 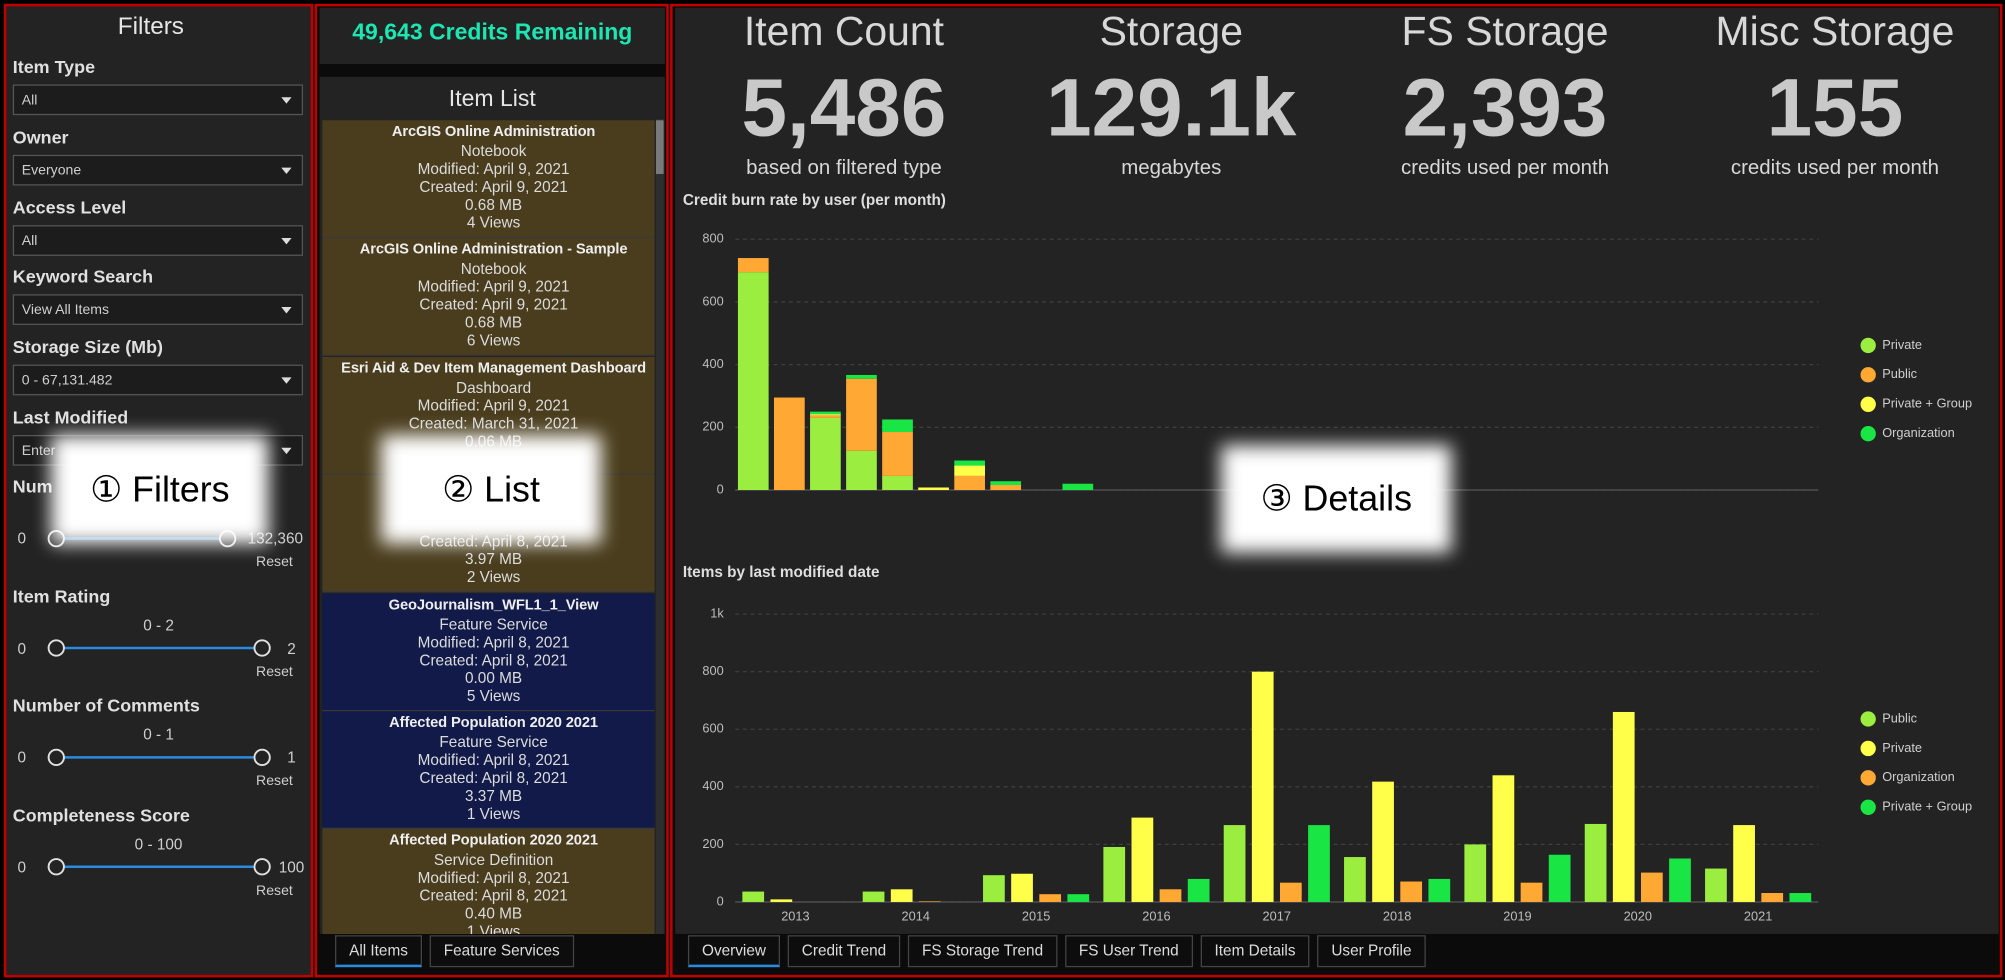 I want to click on annotation-label: ① Filters, so click(x=160, y=488).